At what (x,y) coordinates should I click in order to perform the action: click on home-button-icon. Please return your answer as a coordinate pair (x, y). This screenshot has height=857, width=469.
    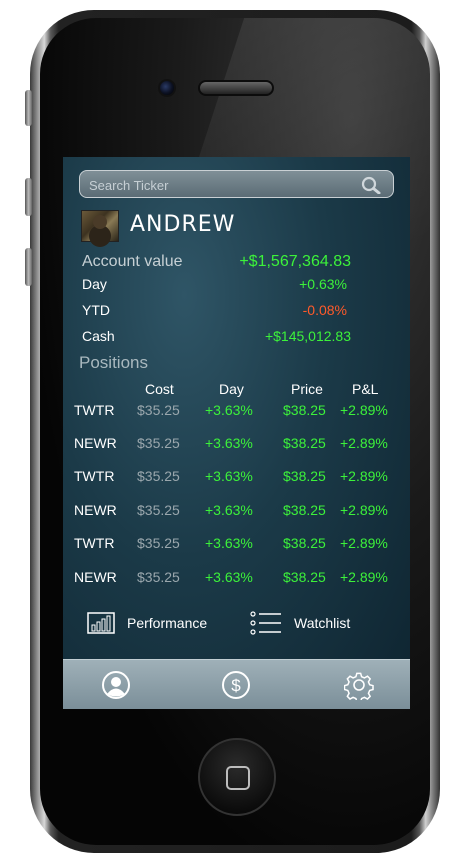
    Looking at the image, I should click on (238, 778).